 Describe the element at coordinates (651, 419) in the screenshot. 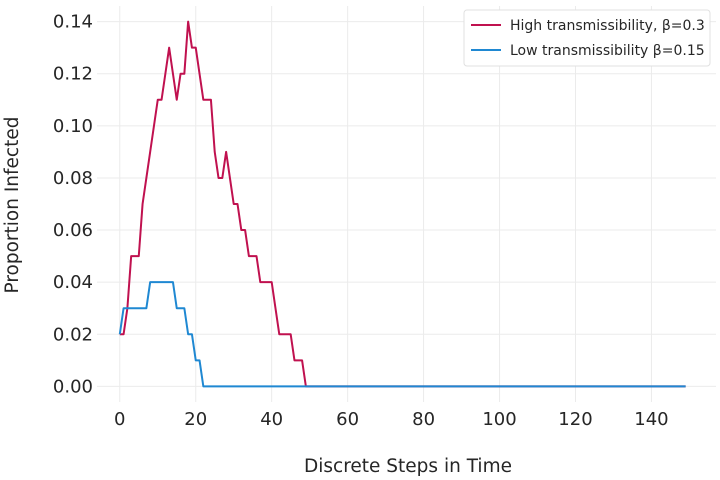

I see `x-tick-label: 140` at that location.